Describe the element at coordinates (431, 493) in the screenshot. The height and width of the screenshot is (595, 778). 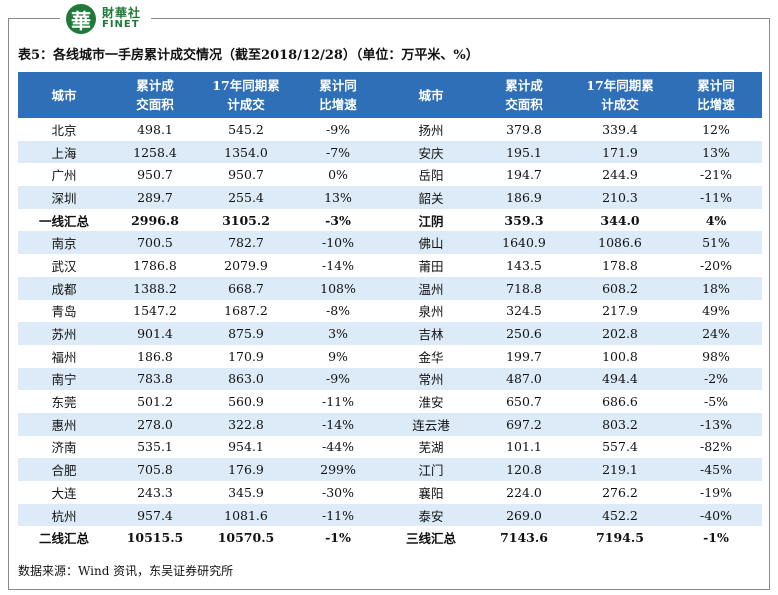
I see `cell-city-right: 襄阳` at that location.